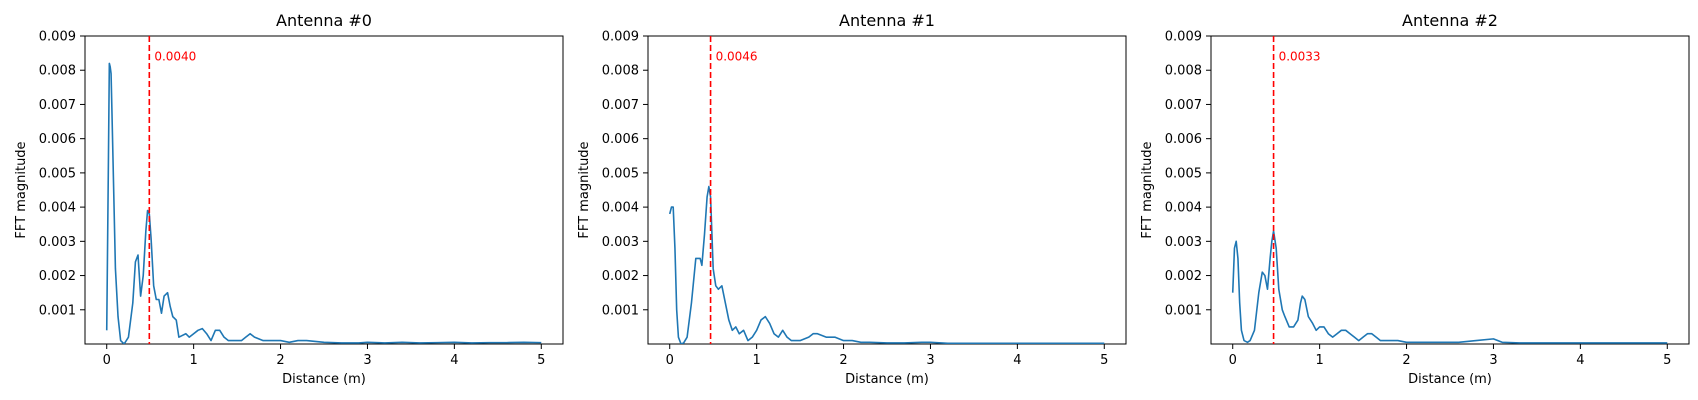 Image resolution: width=1698 pixels, height=400 pixels. I want to click on peak-annotation: 0.0046, so click(737, 57).